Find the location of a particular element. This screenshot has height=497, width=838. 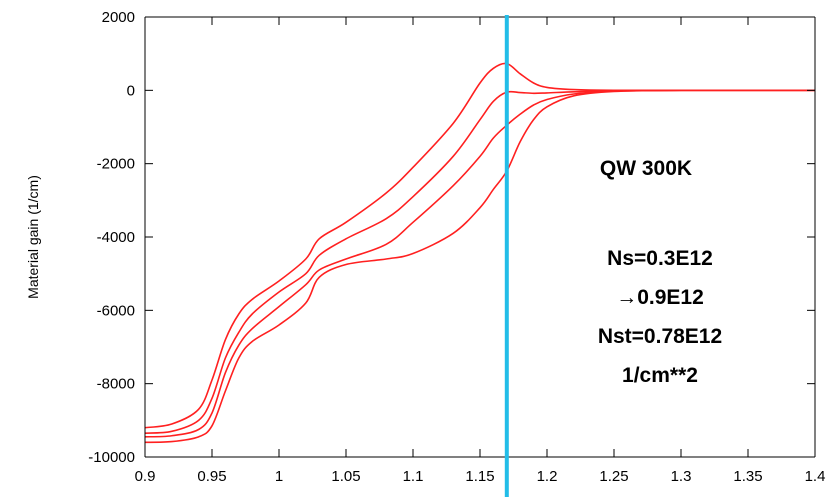

x-tick-label-3: 1.05 is located at coordinates (345, 476).